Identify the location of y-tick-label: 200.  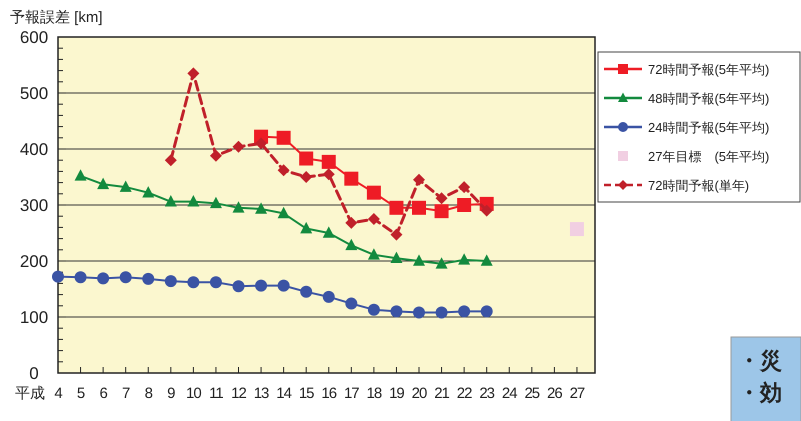
(34, 261).